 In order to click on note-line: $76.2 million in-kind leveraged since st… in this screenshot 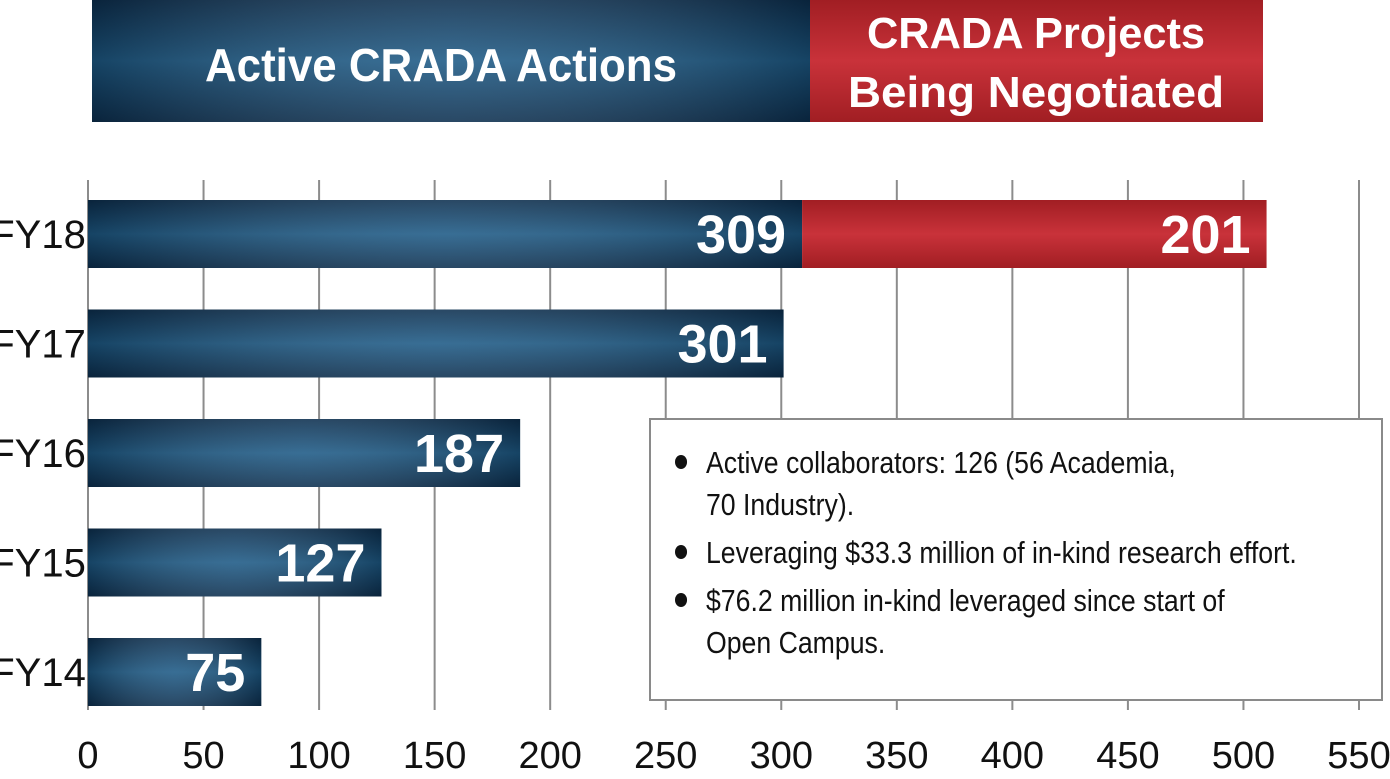, I will do `click(965, 600)`.